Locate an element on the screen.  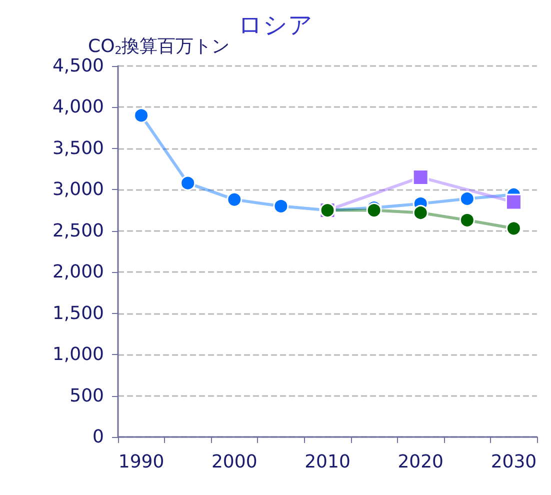
x-tick-label: 2000 is located at coordinates (234, 462).